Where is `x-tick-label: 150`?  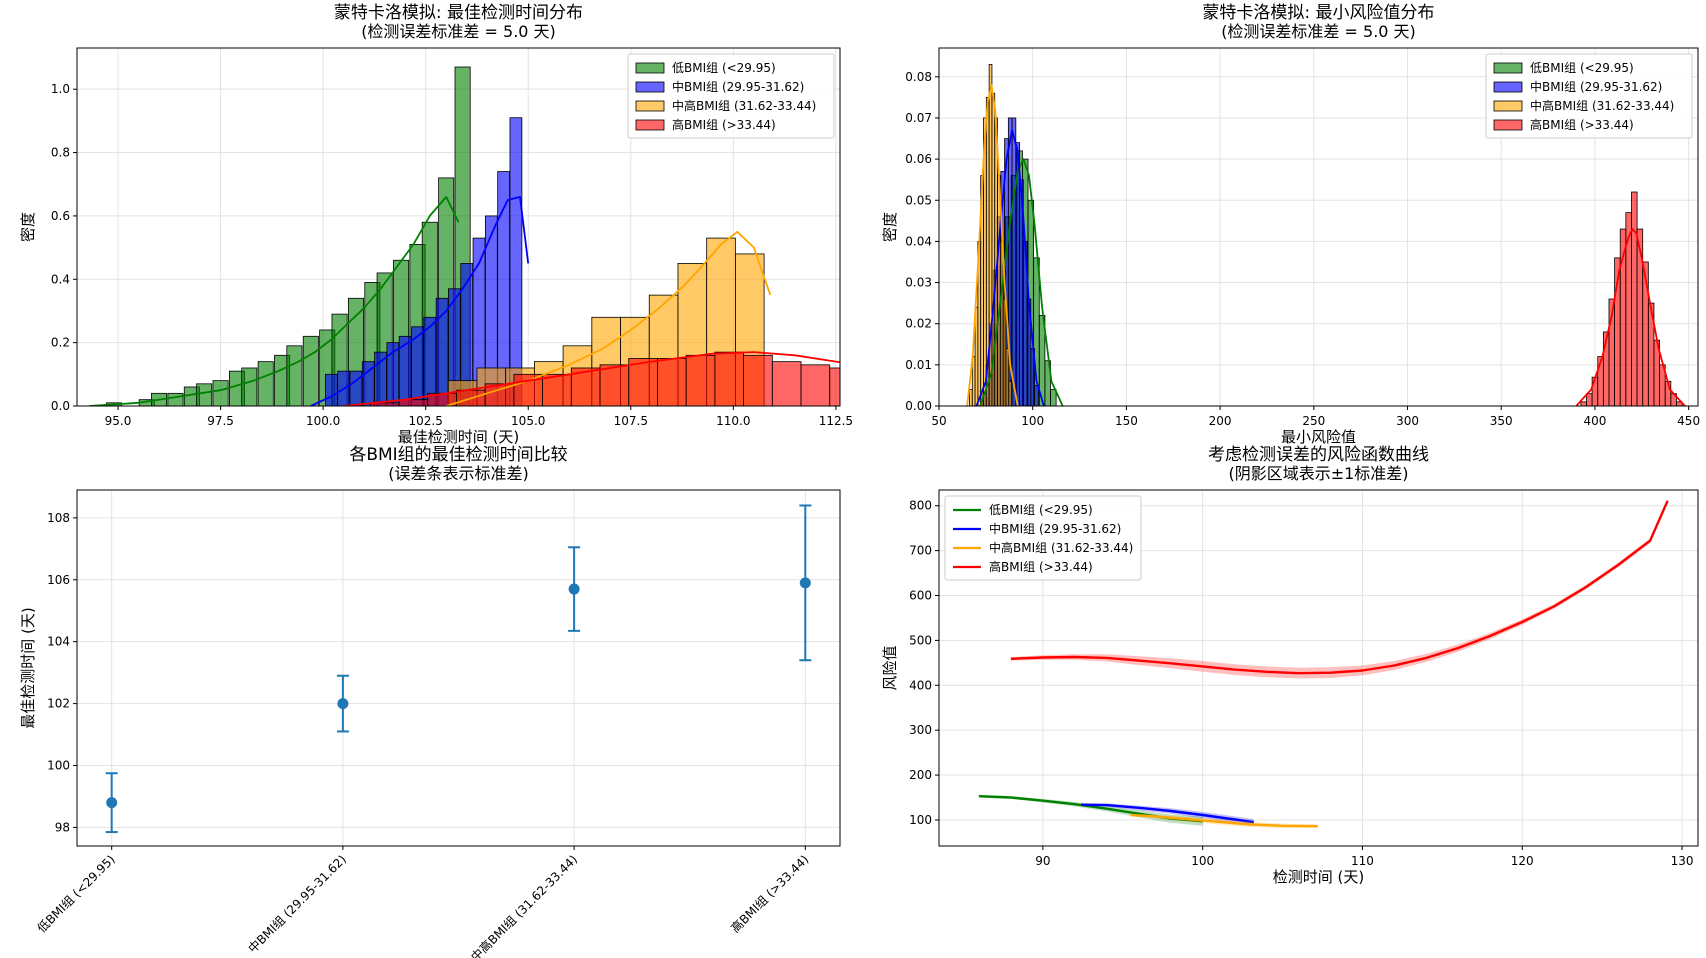 x-tick-label: 150 is located at coordinates (1126, 421).